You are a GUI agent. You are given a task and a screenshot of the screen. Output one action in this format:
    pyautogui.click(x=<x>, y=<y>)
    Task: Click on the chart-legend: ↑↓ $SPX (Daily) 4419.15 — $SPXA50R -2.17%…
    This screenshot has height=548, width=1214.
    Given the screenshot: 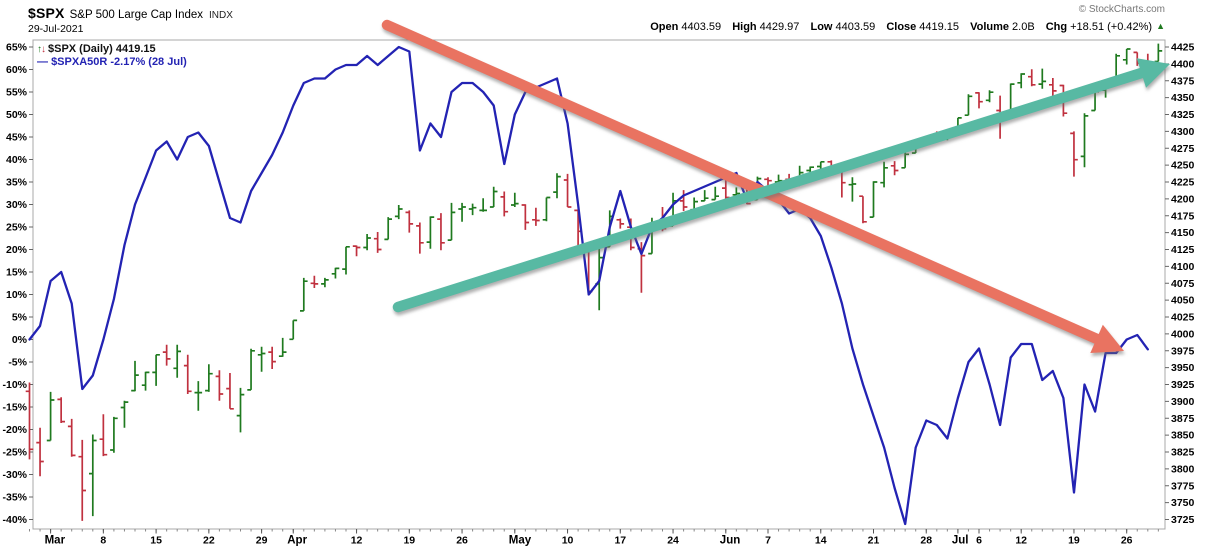 What is the action you would take?
    pyautogui.click(x=112, y=56)
    